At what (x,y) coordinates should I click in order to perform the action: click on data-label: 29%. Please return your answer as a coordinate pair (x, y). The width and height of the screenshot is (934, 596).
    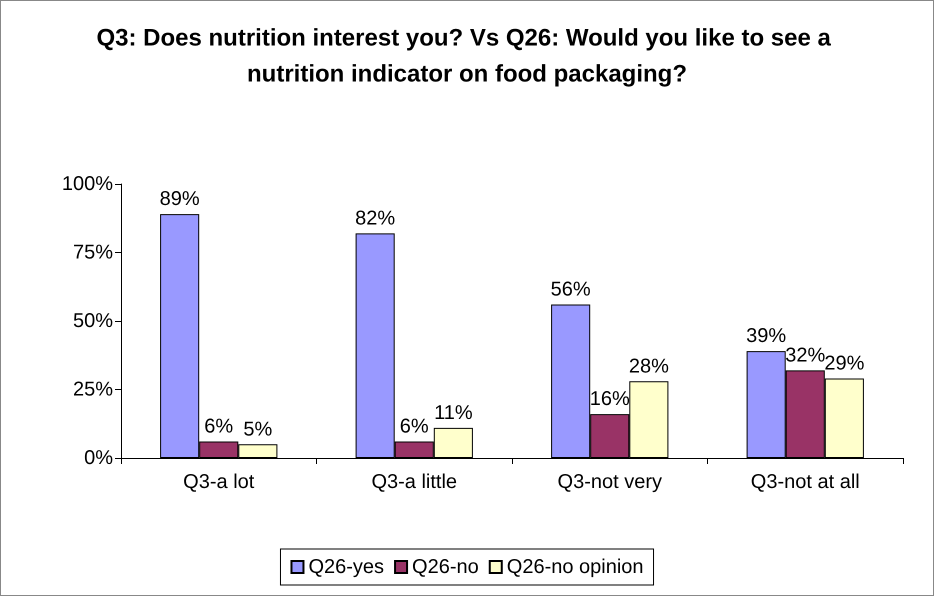
    Looking at the image, I should click on (844, 363).